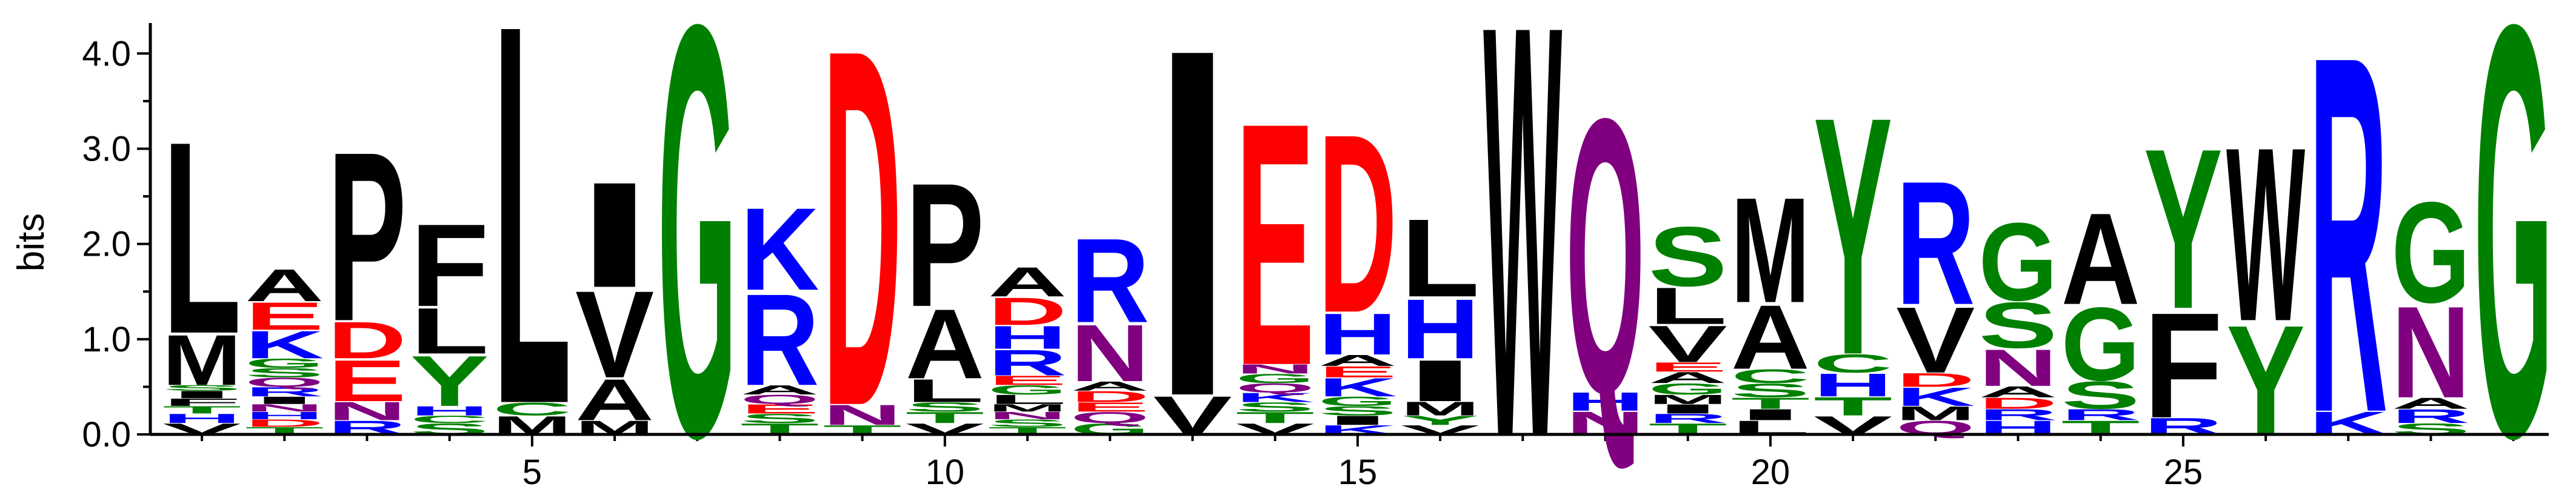 The image size is (2576, 495). What do you see at coordinates (945, 246) in the screenshot?
I see `logo-letter-P: P` at bounding box center [945, 246].